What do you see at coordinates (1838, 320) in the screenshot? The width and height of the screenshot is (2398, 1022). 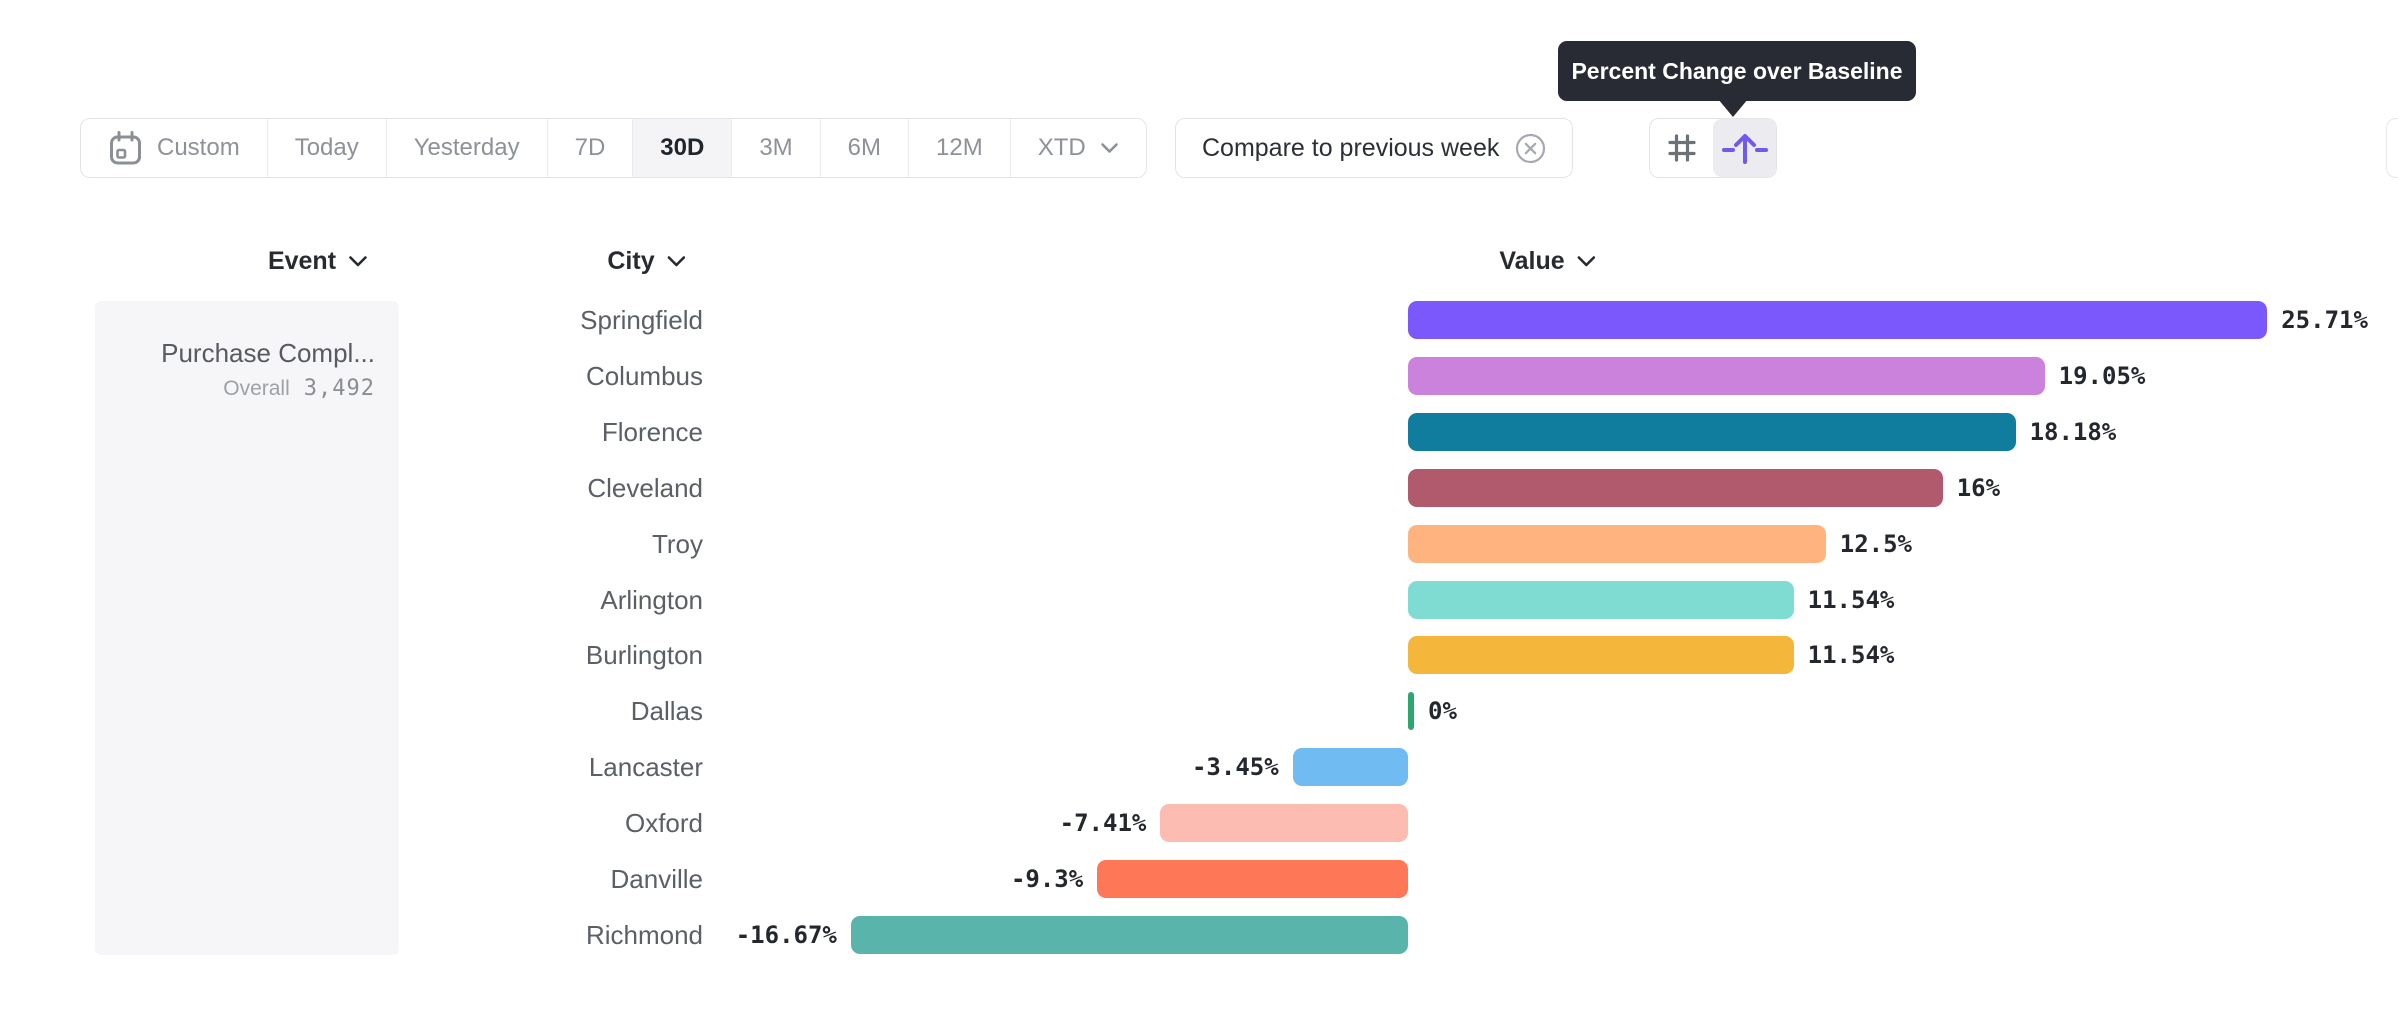 I see `bar-springfield` at bounding box center [1838, 320].